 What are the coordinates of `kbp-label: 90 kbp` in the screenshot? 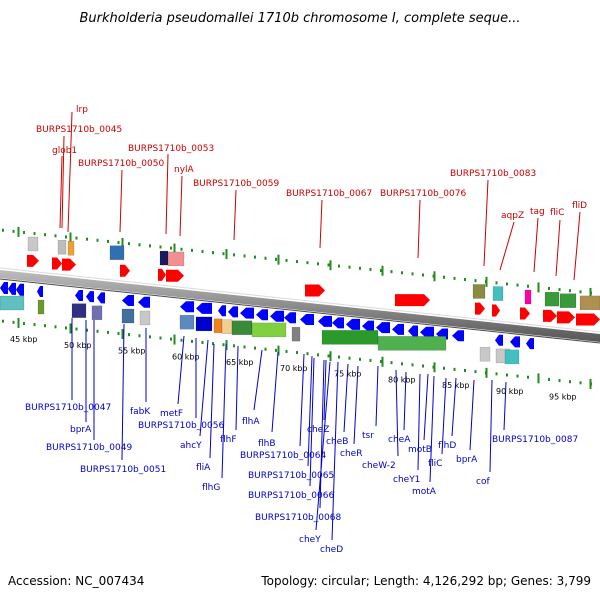 It's located at (510, 391).